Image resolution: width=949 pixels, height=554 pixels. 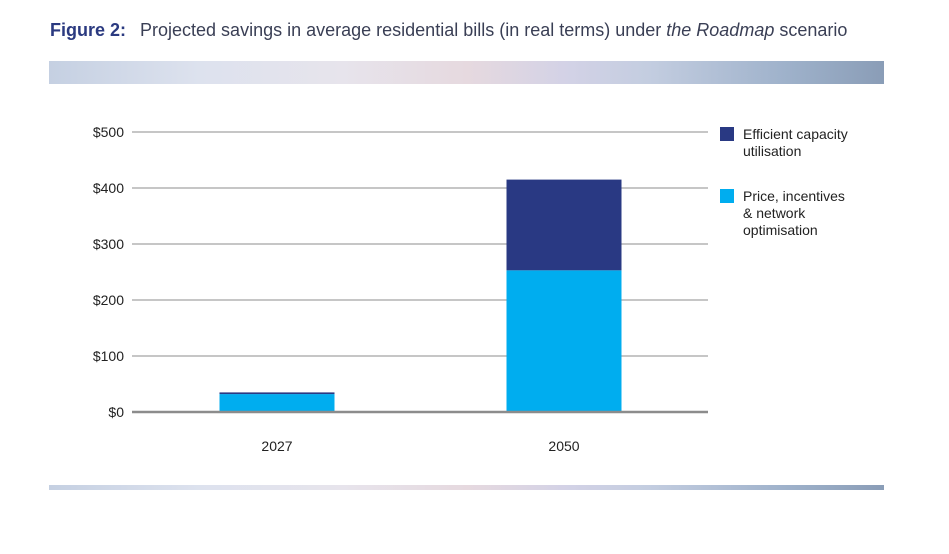 I want to click on x-tick-label: 2027, so click(x=276, y=446).